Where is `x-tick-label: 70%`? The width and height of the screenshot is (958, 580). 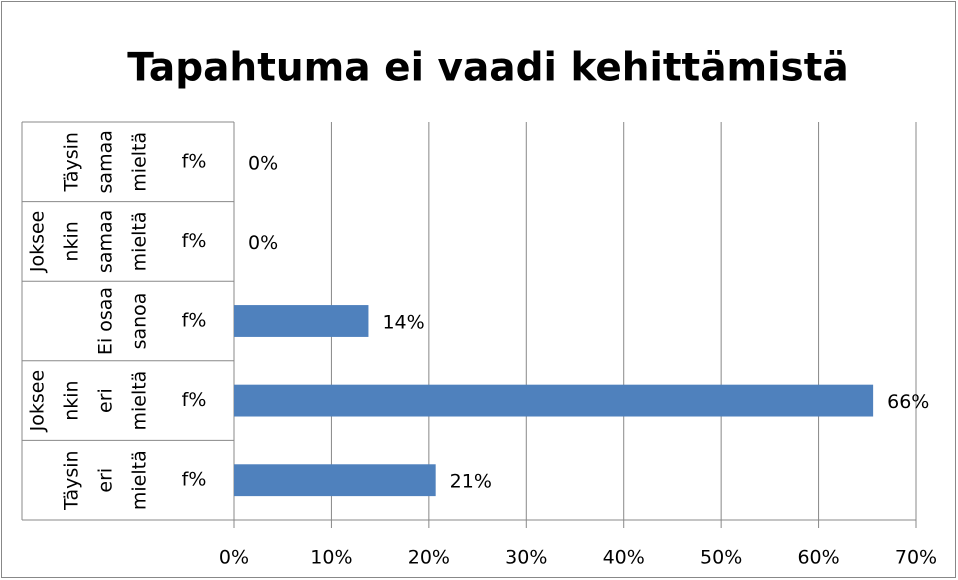 x-tick-label: 70% is located at coordinates (916, 558).